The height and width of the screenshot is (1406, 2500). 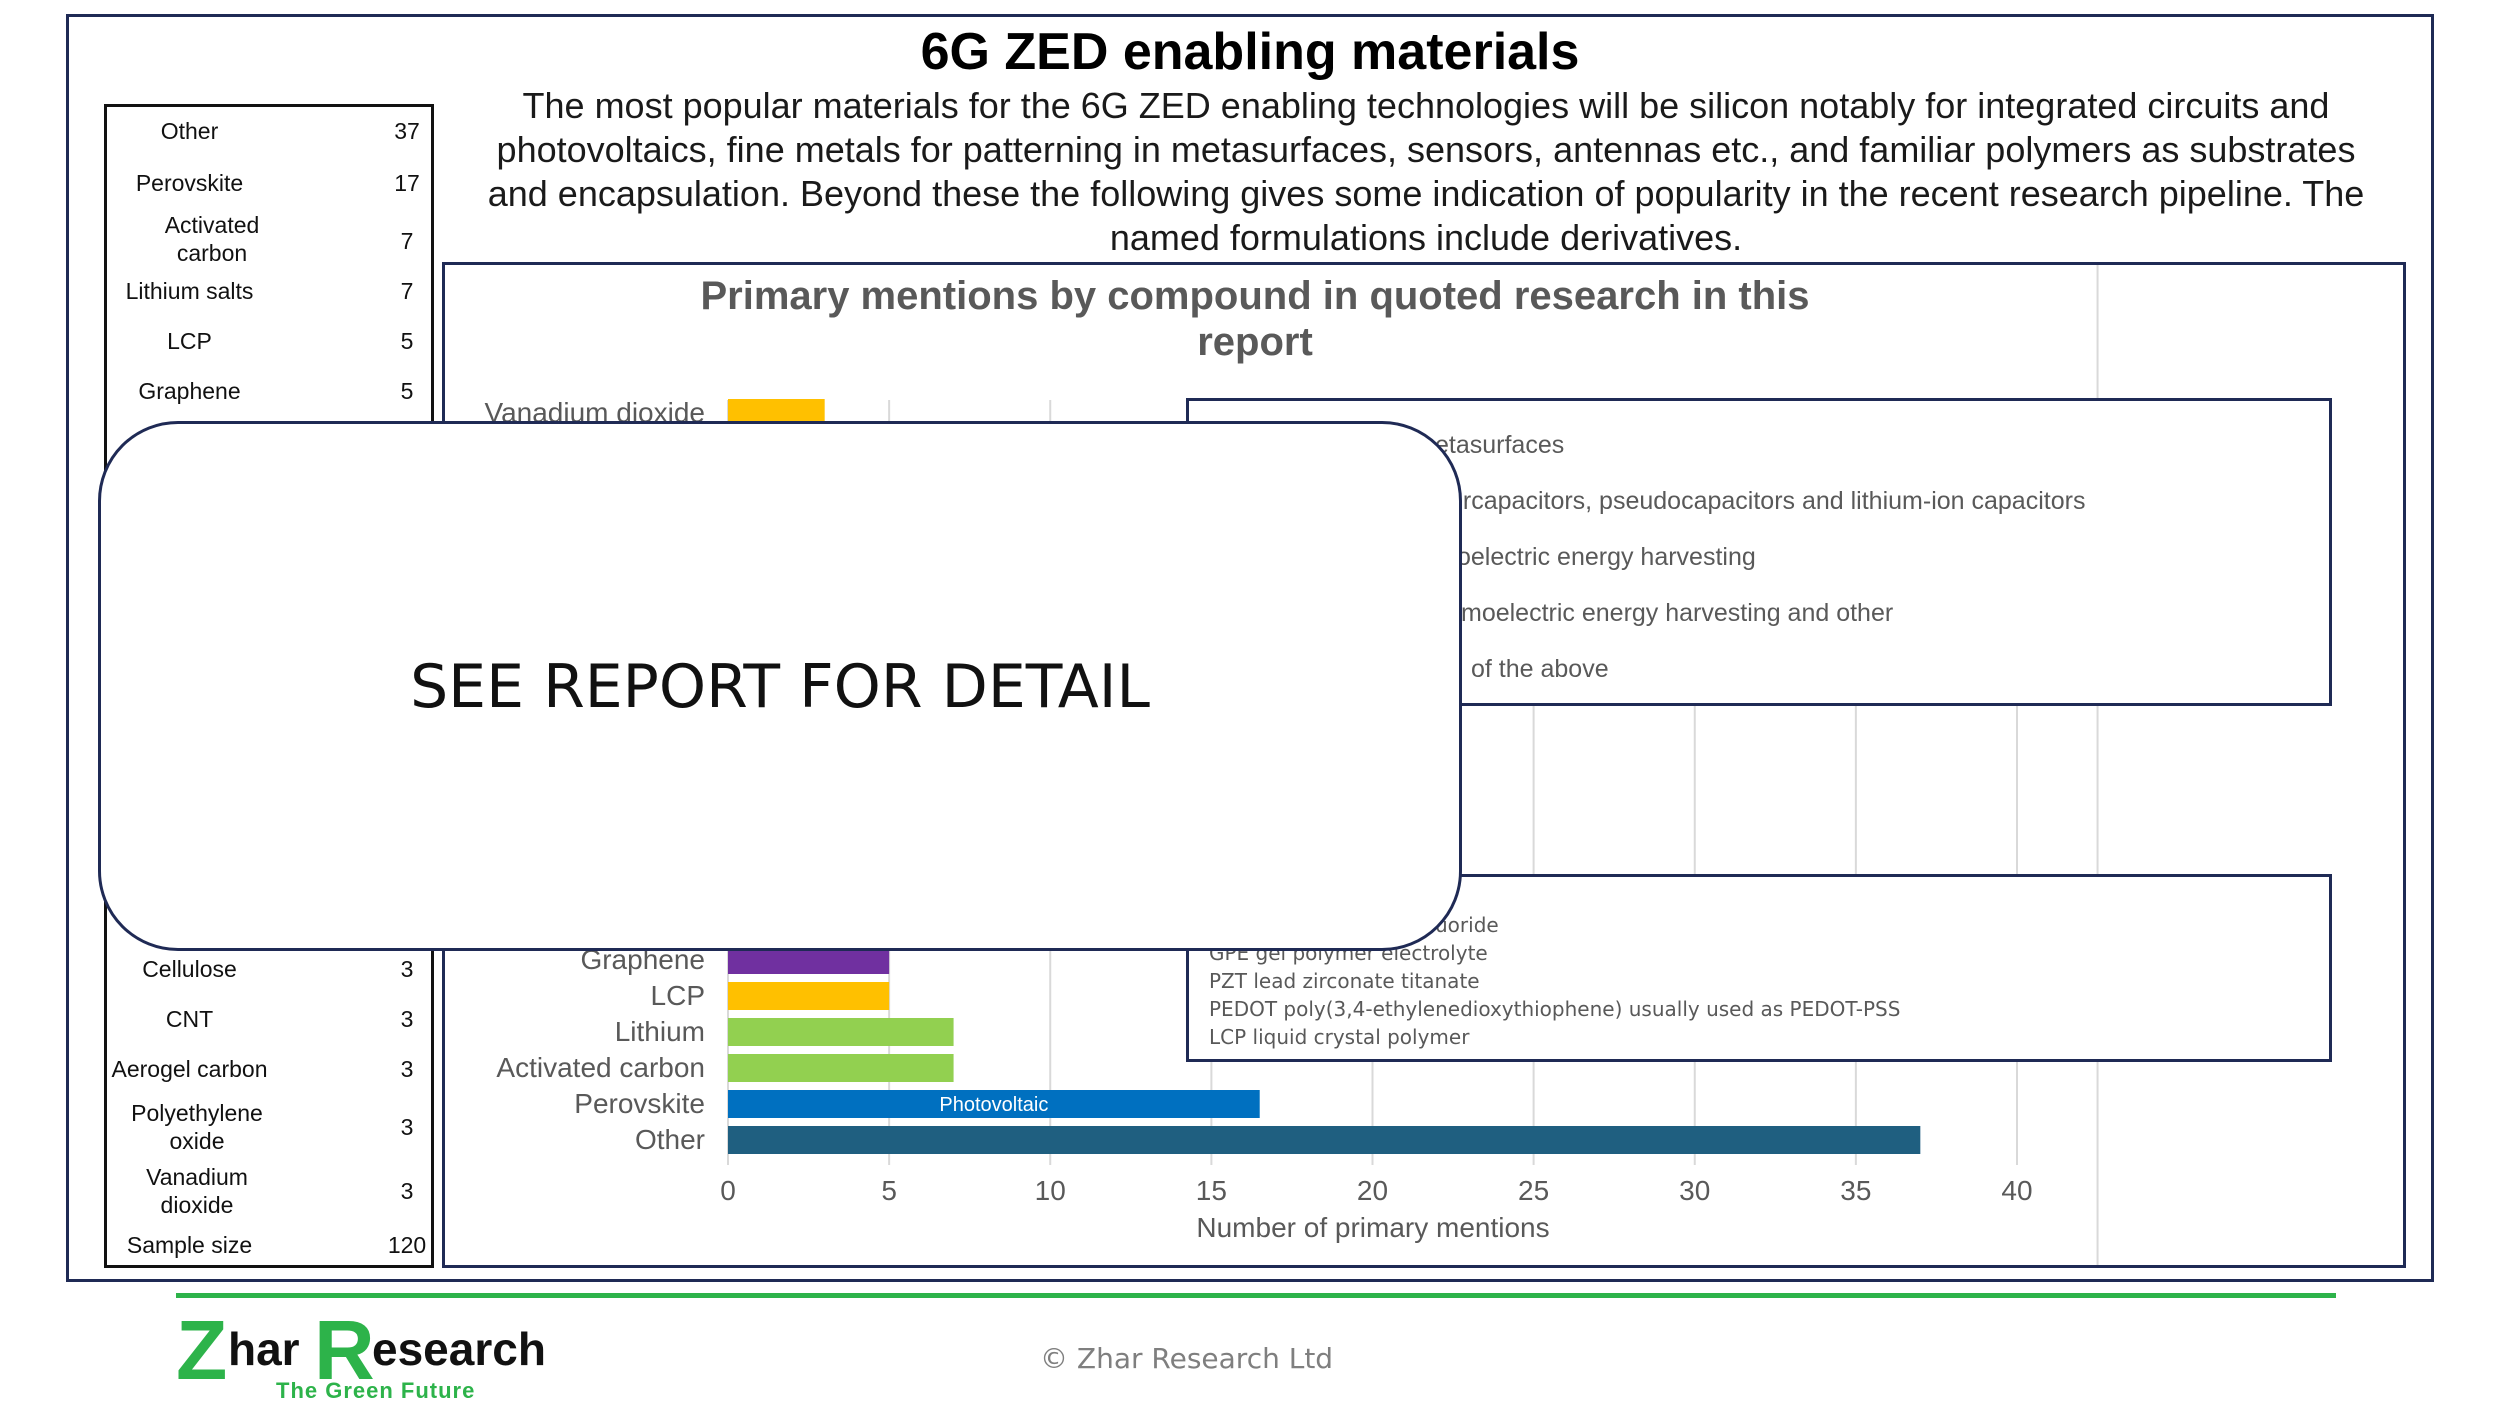 I want to click on table-cell-name: Aerogel carbon, so click(x=189, y=1069).